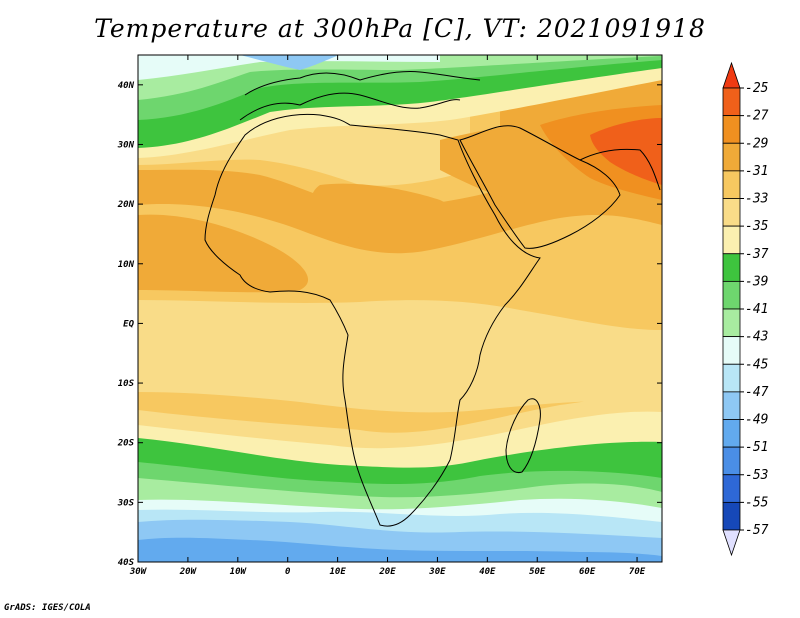 This screenshot has height=618, width=800. I want to click on colorbar-label: -55, so click(757, 502).